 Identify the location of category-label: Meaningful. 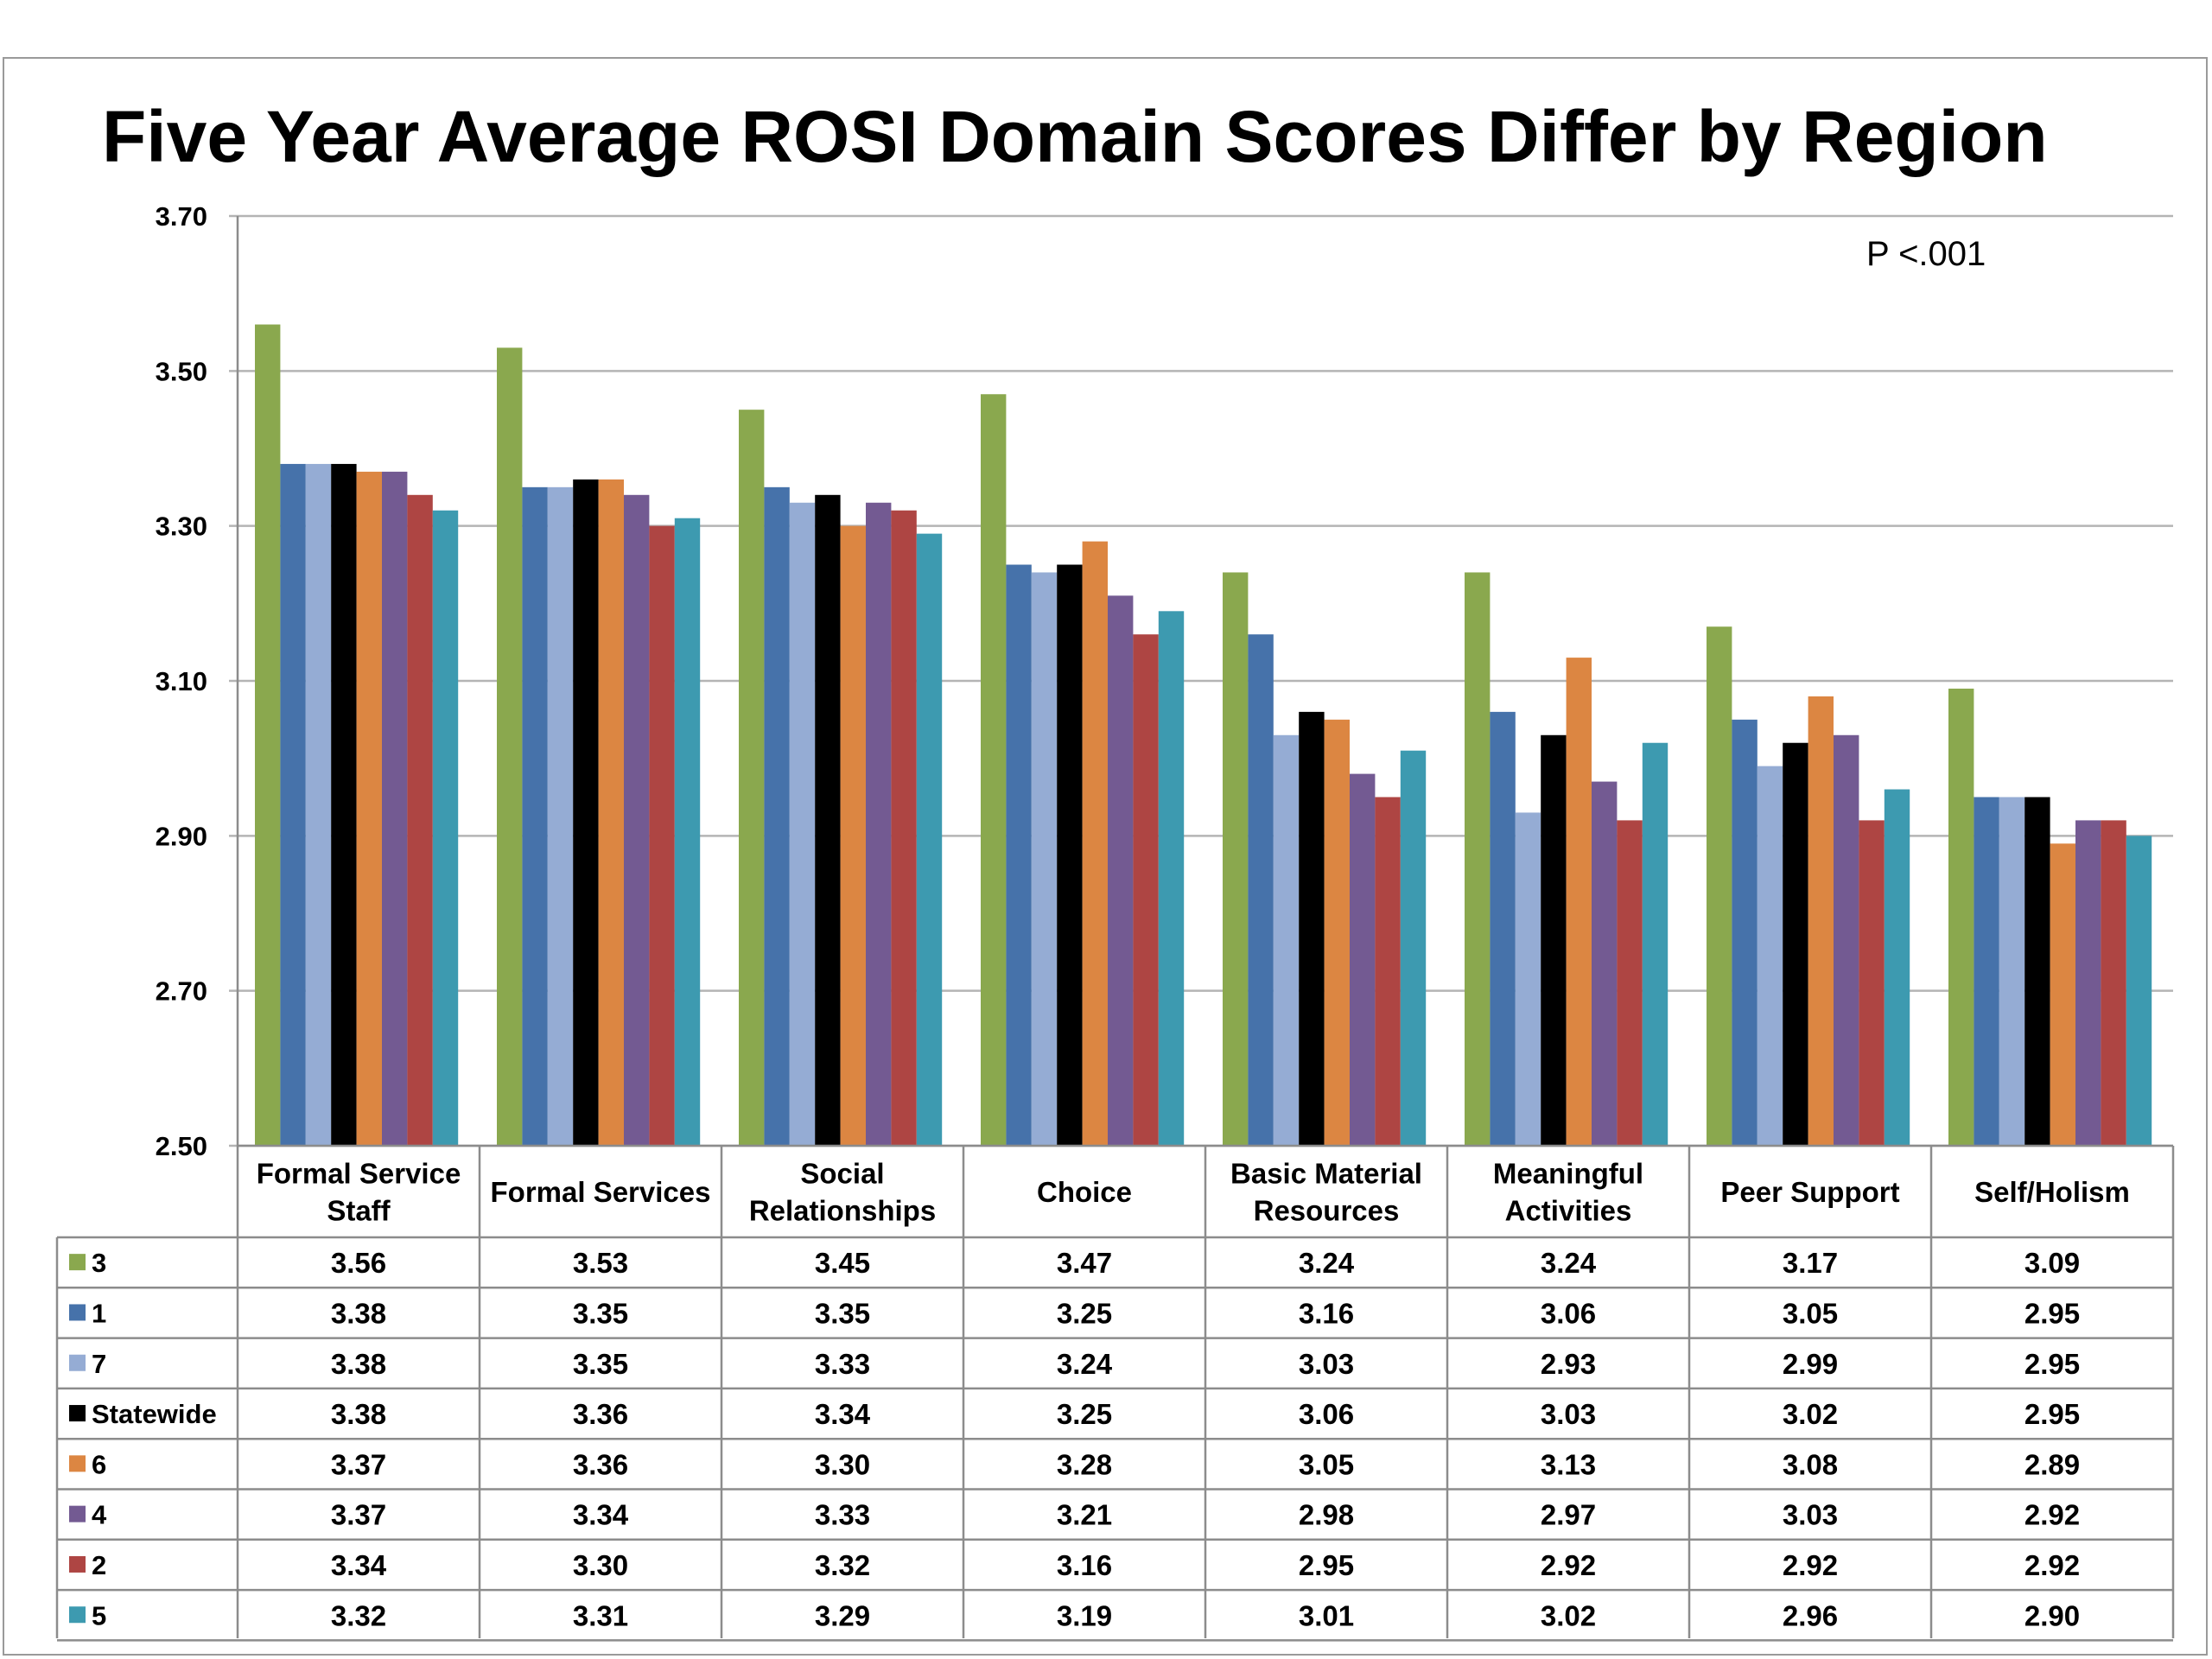
(1568, 1174).